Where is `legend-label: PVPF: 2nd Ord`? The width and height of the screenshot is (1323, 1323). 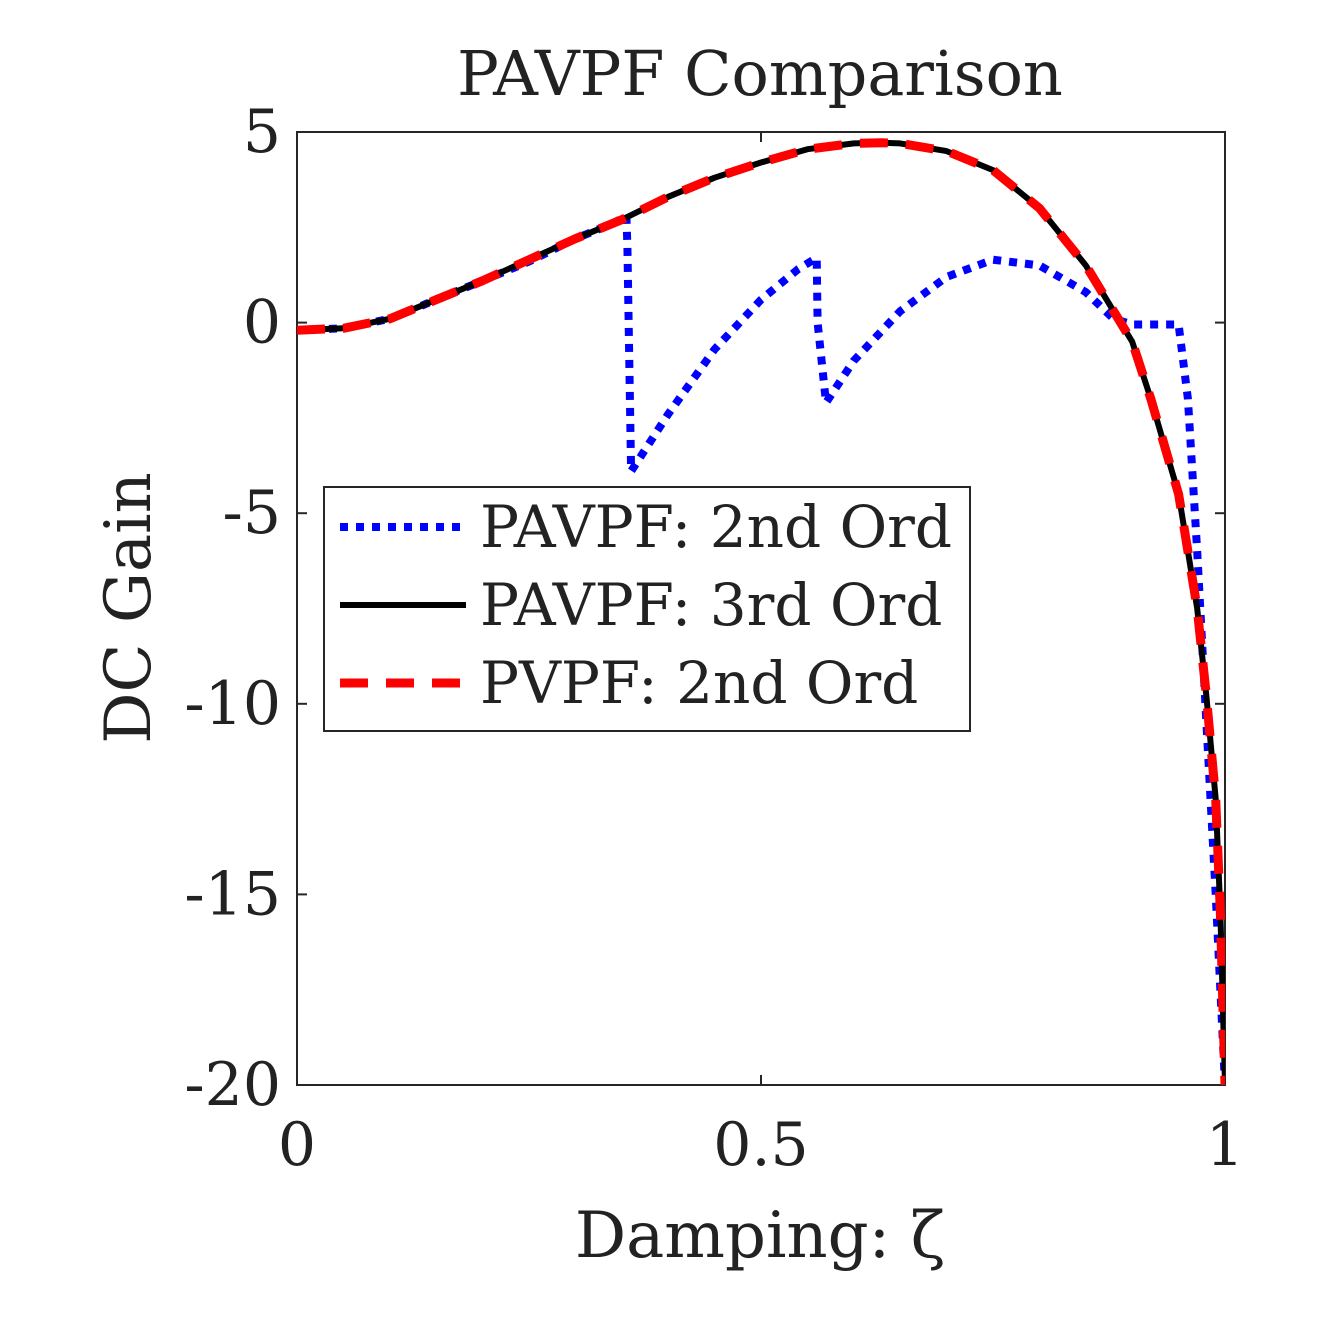
legend-label: PVPF: 2nd Ord is located at coordinates (699, 683).